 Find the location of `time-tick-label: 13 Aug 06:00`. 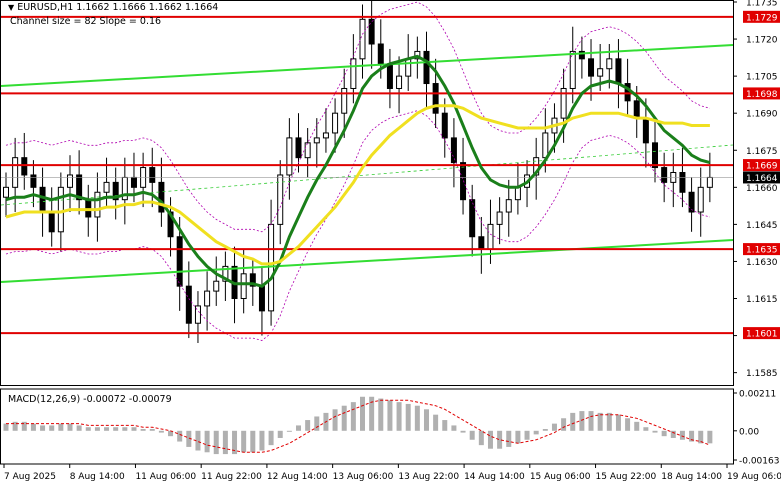

time-tick-label: 13 Aug 06:00 is located at coordinates (363, 477).